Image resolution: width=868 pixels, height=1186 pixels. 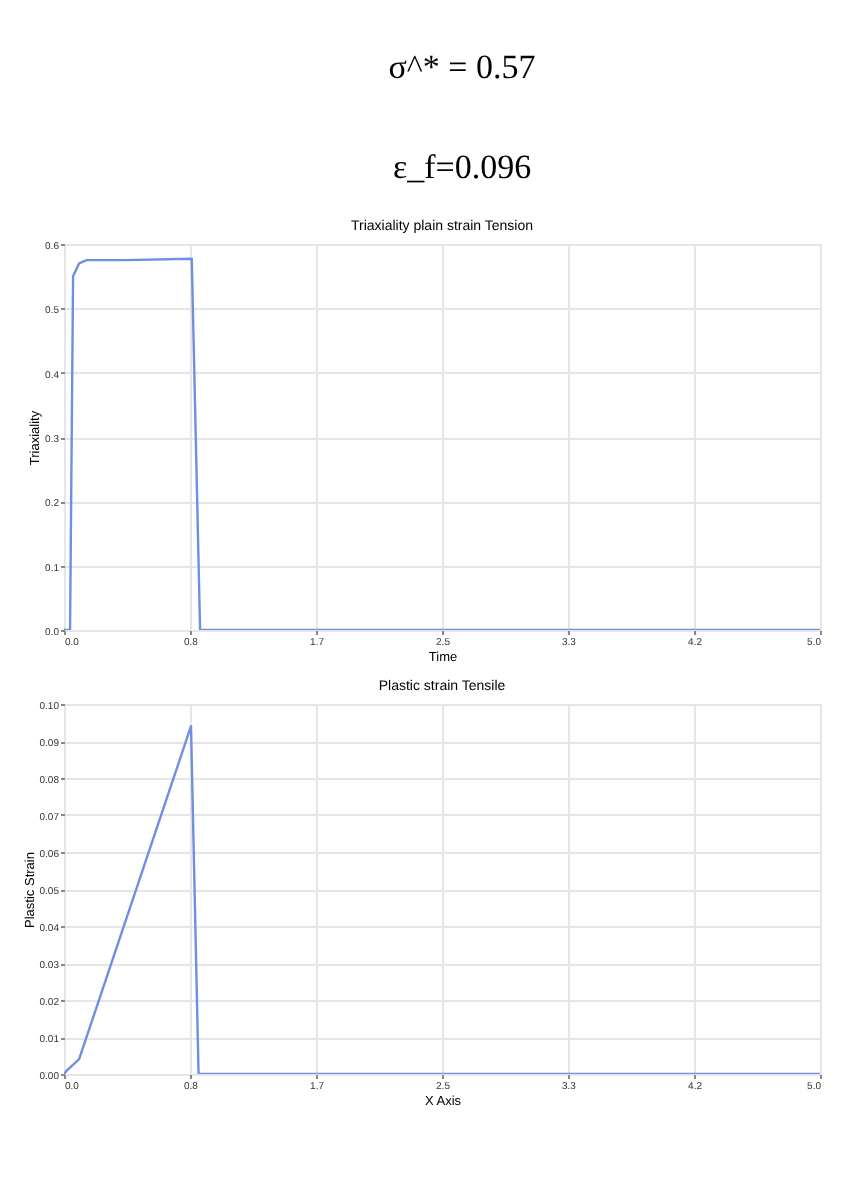 I want to click on text: ε_f=0.096, so click(x=462, y=167).